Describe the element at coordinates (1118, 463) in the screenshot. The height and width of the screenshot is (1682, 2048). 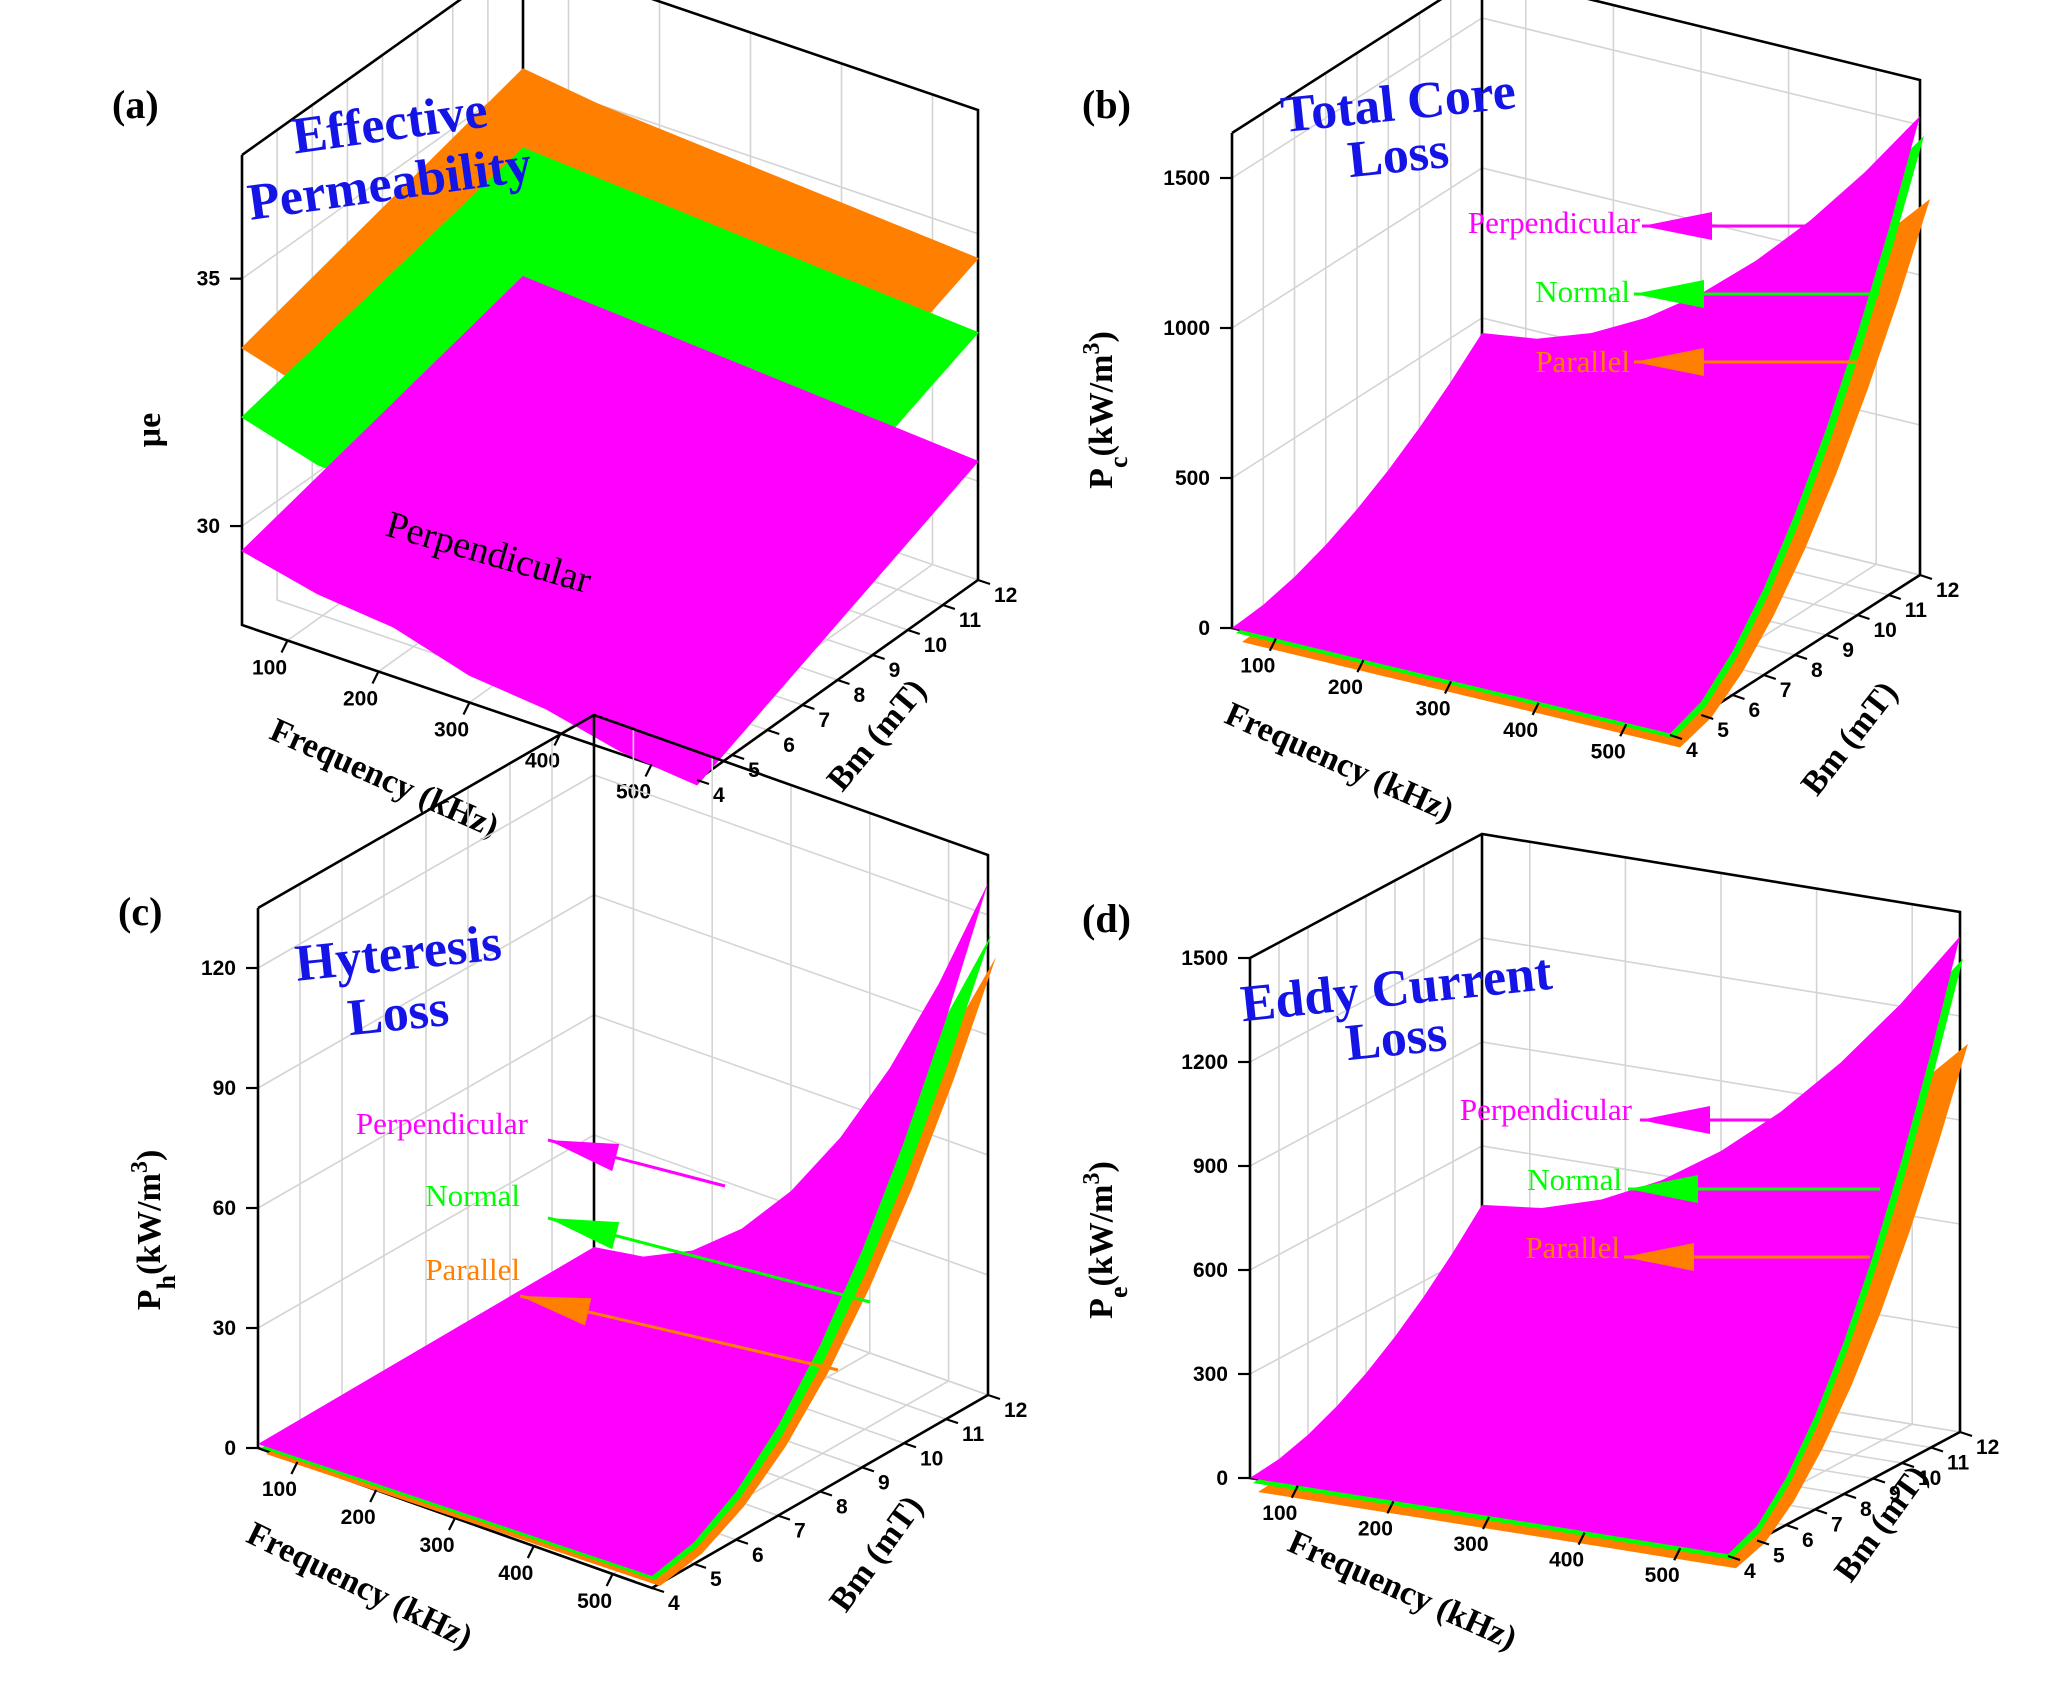
I see `z-axis-title-subscript: c` at that location.